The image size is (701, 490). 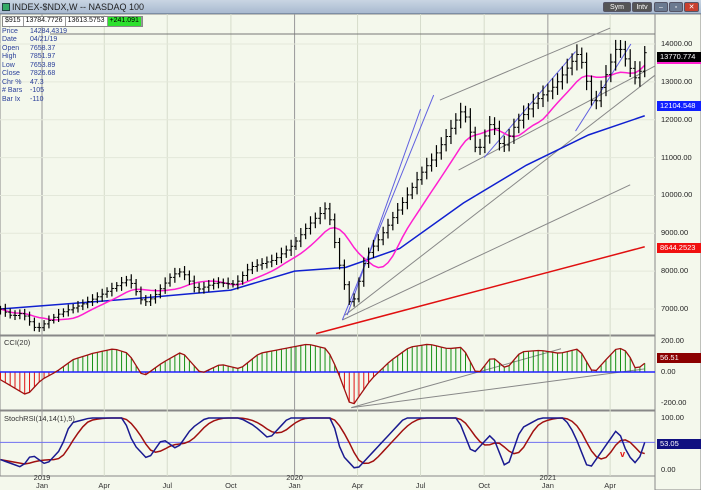 What do you see at coordinates (675, 309) in the screenshot?
I see `price-tick-label: 7000.00` at bounding box center [675, 309].